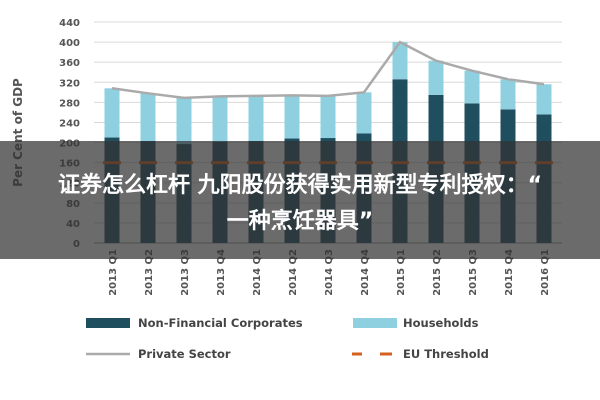 The width and height of the screenshot is (600, 400). I want to click on x-tick-label: 2014 Q3, so click(329, 272).